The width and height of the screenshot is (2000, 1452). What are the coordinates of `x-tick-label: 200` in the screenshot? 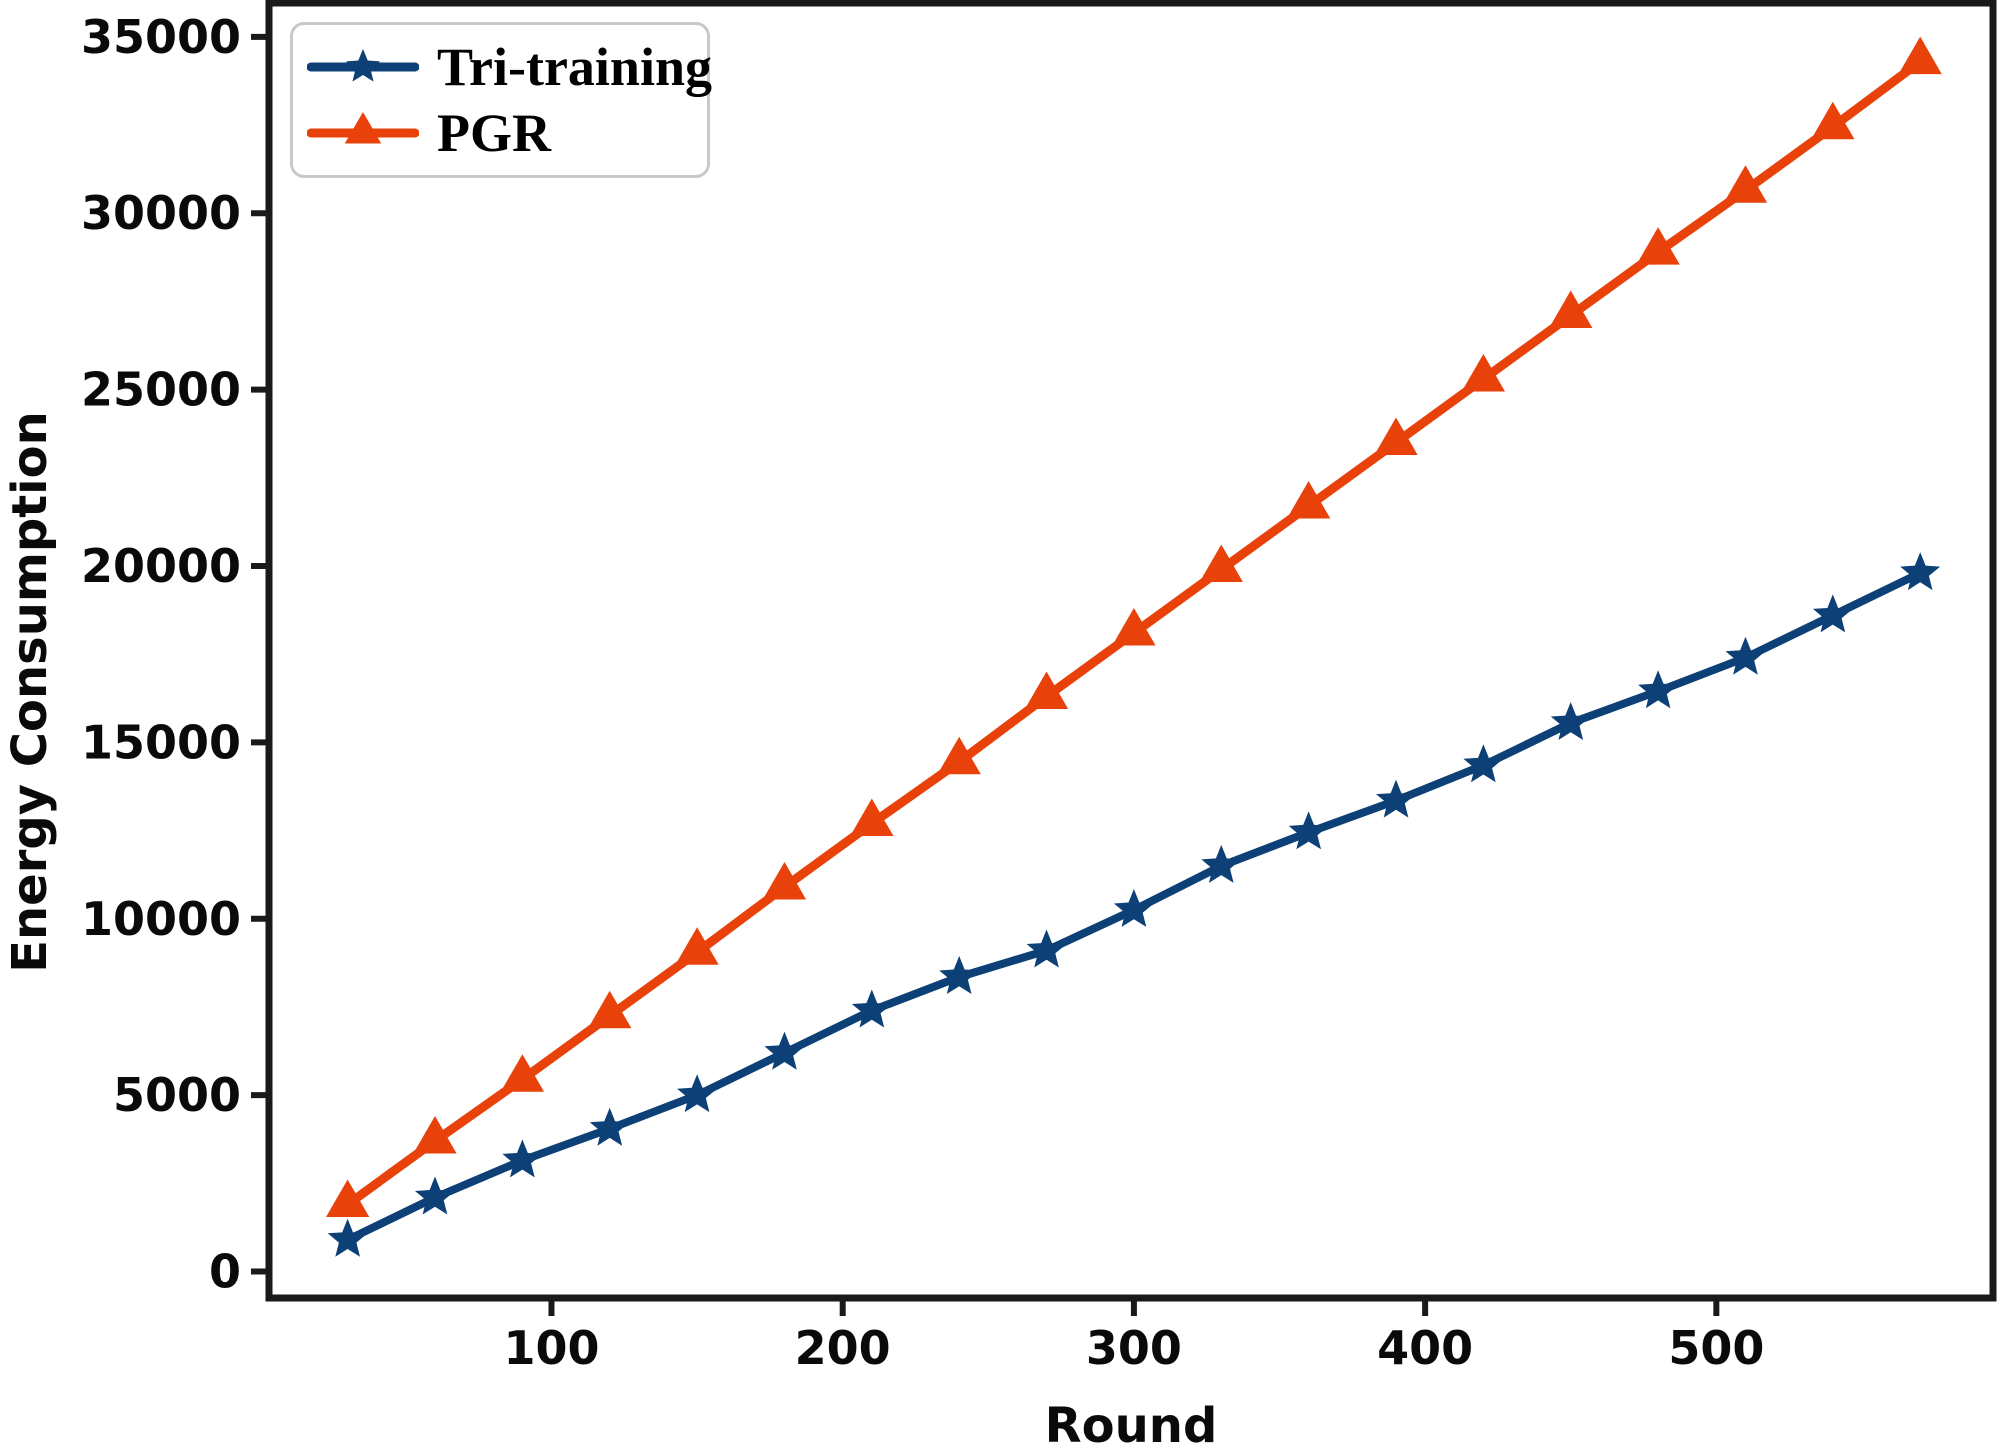 It's located at (843, 1348).